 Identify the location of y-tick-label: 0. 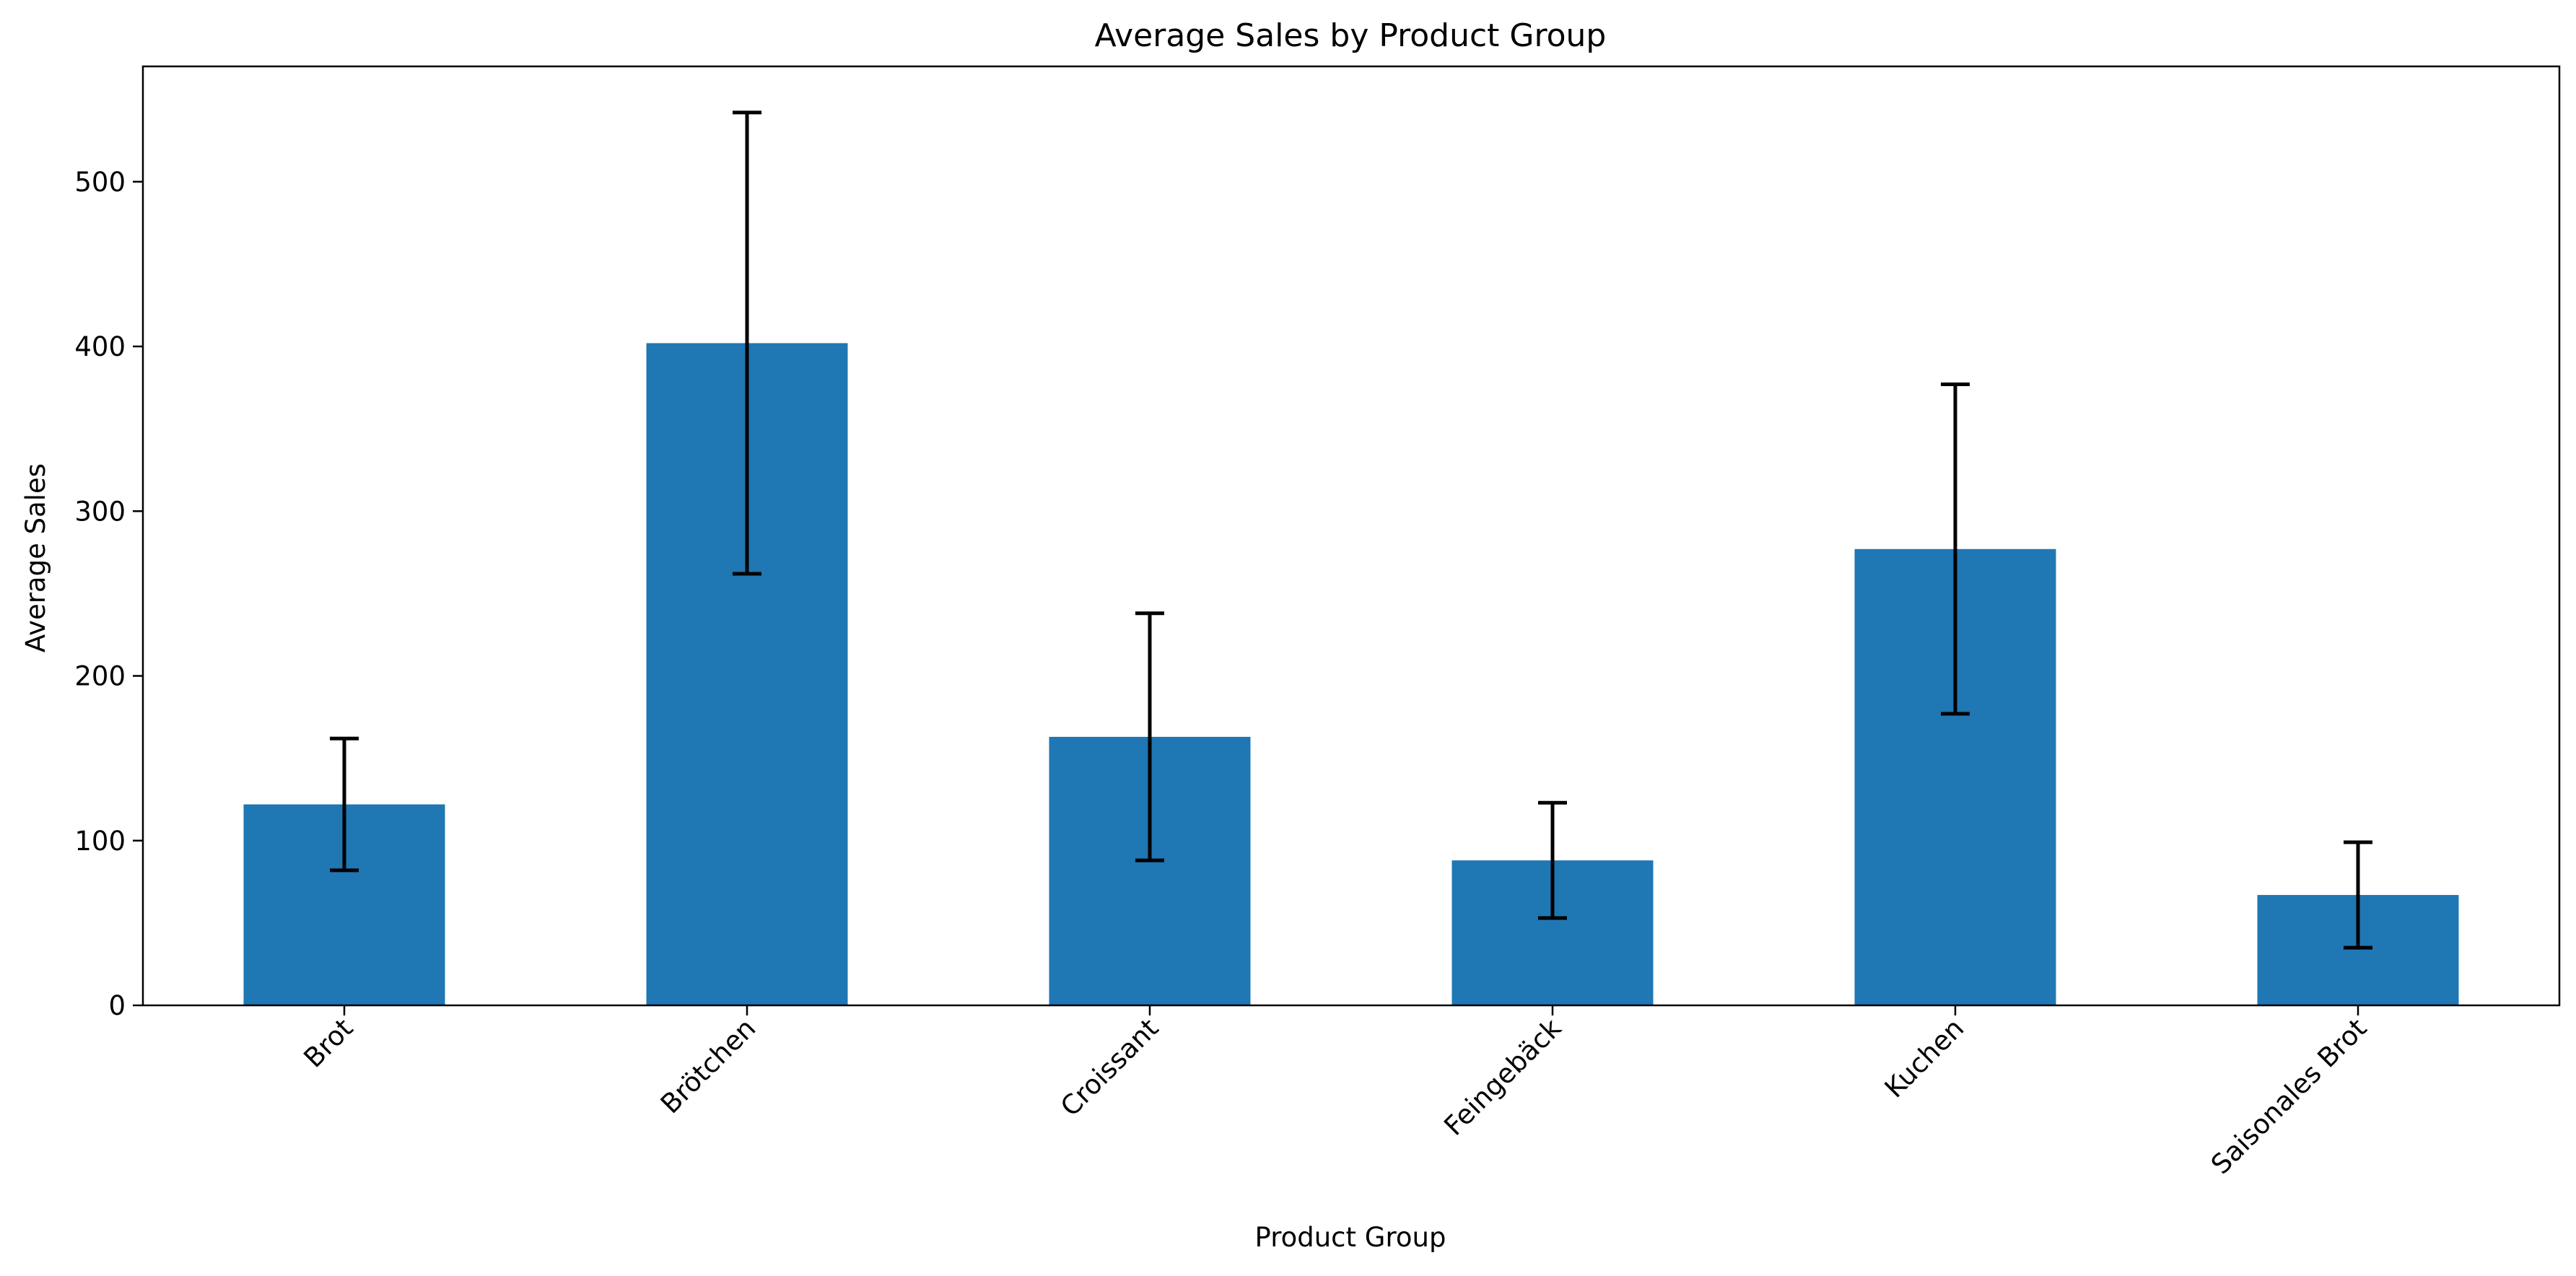
(117, 1005).